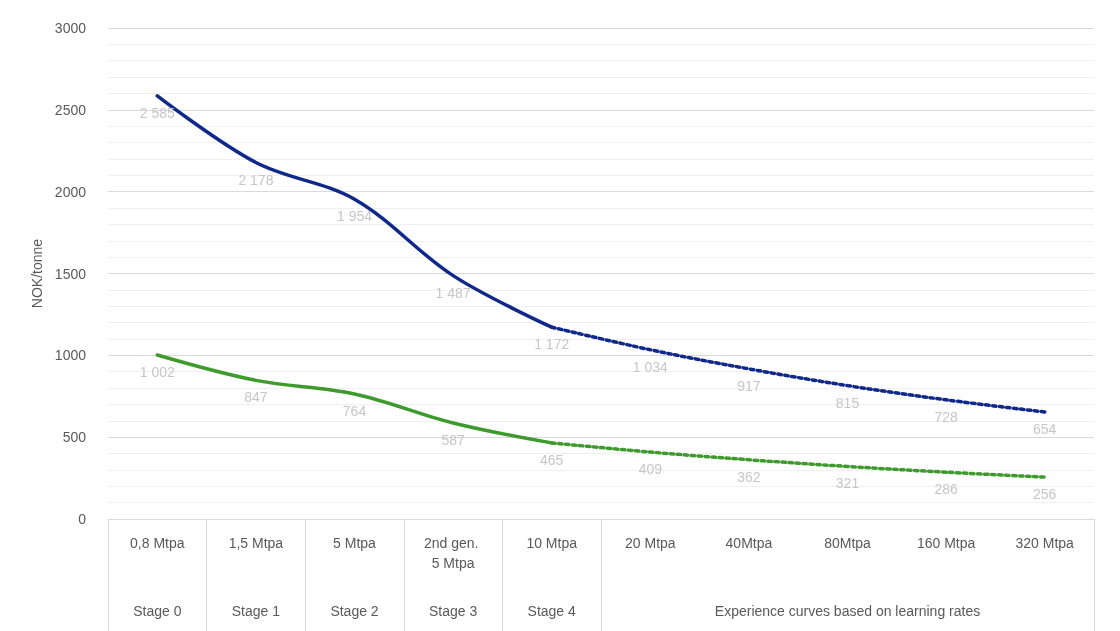 This screenshot has height=631, width=1120. What do you see at coordinates (749, 385) in the screenshot?
I see `data-label: 917` at bounding box center [749, 385].